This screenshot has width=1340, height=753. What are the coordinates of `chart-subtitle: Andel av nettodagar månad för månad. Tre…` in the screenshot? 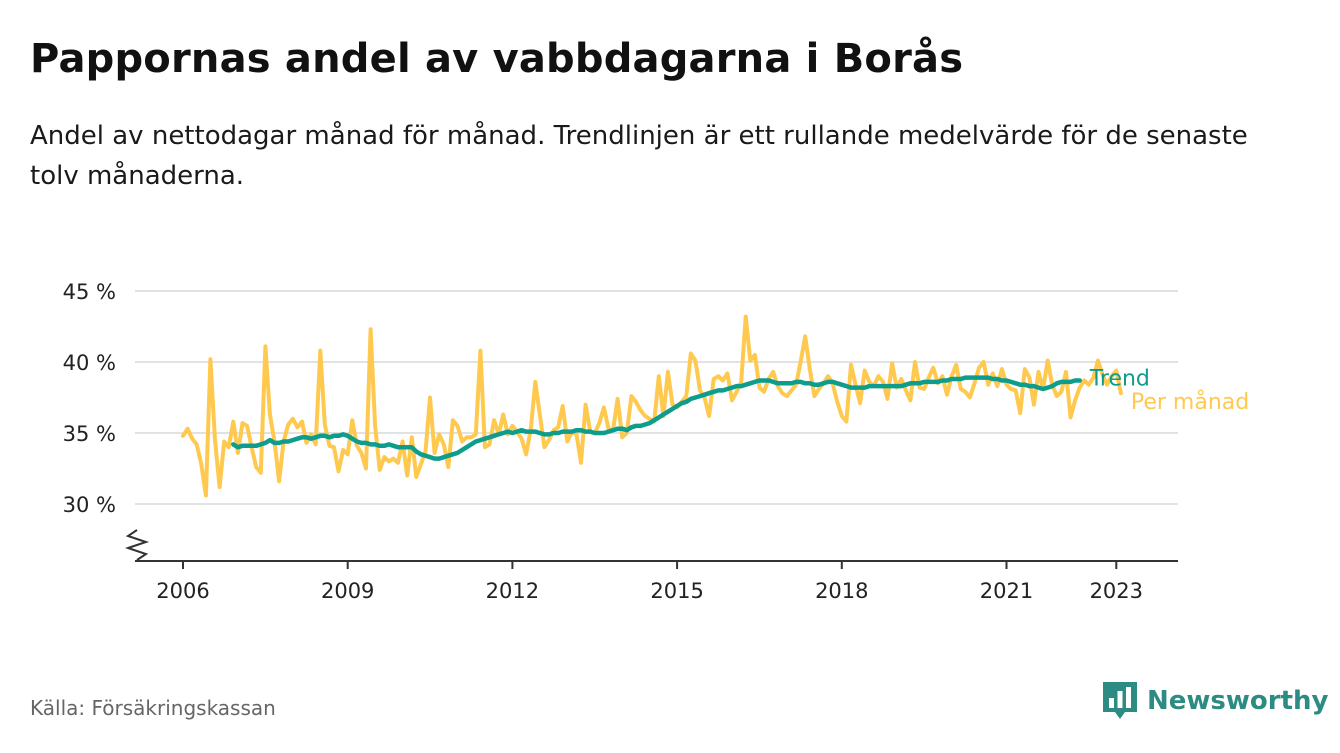 It's located at (639, 156).